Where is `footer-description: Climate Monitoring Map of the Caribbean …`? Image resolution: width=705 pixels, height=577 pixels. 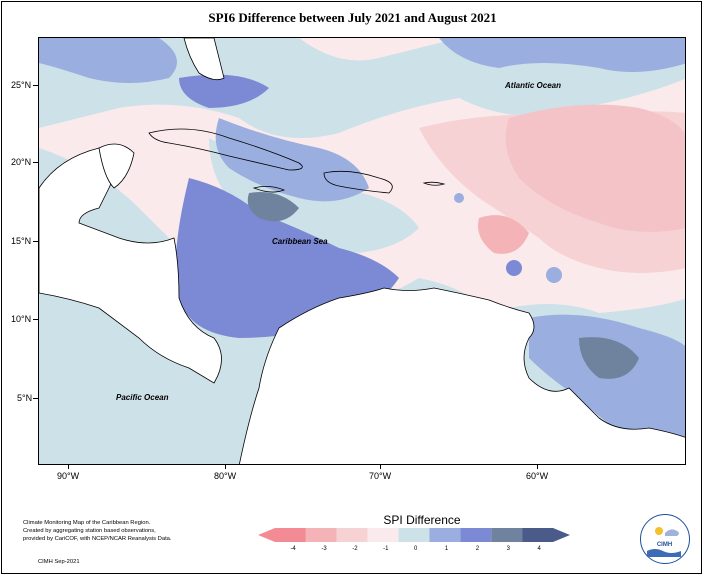
footer-description: Climate Monitoring Map of the Caribbean … is located at coordinates (113, 531).